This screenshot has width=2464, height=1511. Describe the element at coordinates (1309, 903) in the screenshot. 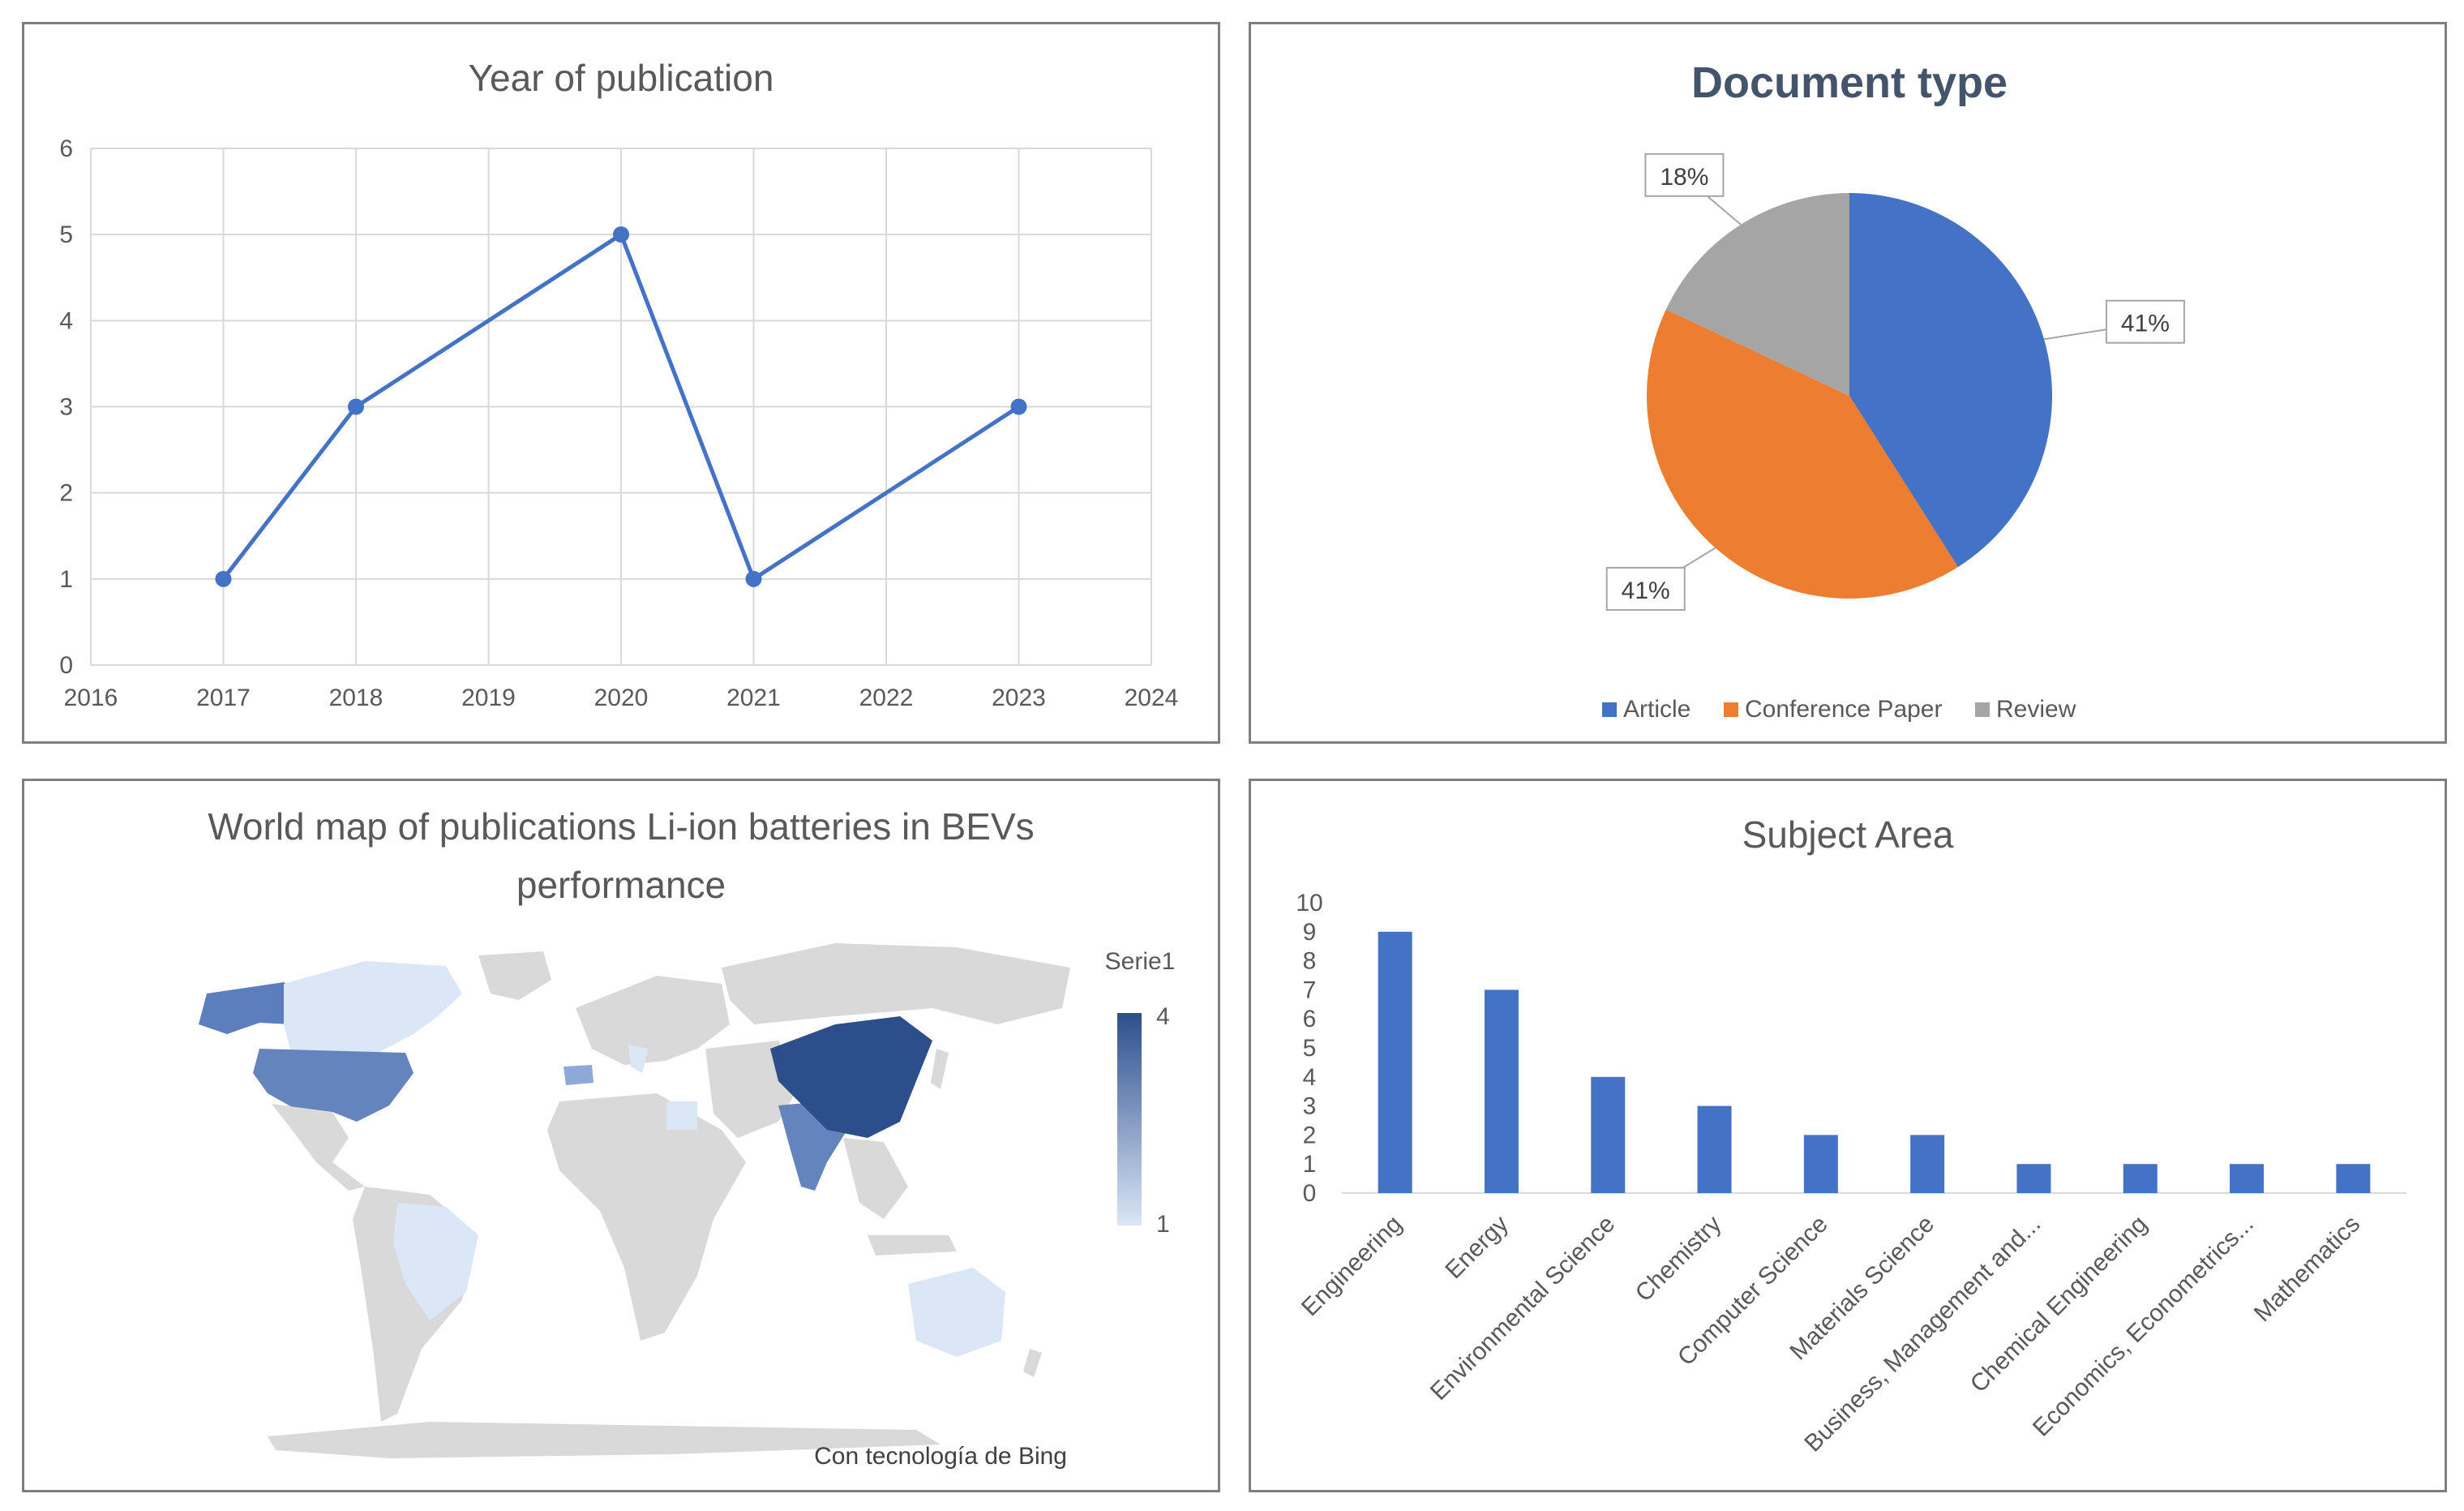

I see `y-tick-label: 10` at that location.